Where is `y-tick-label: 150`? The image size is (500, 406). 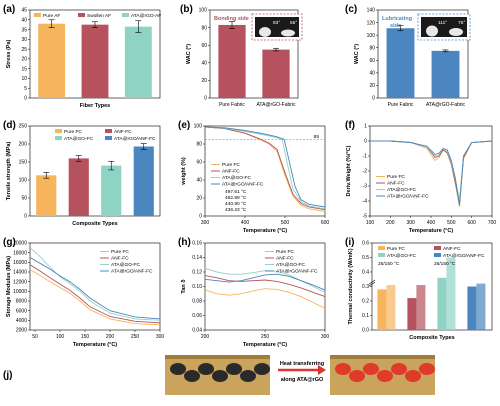
y-tick-label: 150 is located at coordinates (23, 163).